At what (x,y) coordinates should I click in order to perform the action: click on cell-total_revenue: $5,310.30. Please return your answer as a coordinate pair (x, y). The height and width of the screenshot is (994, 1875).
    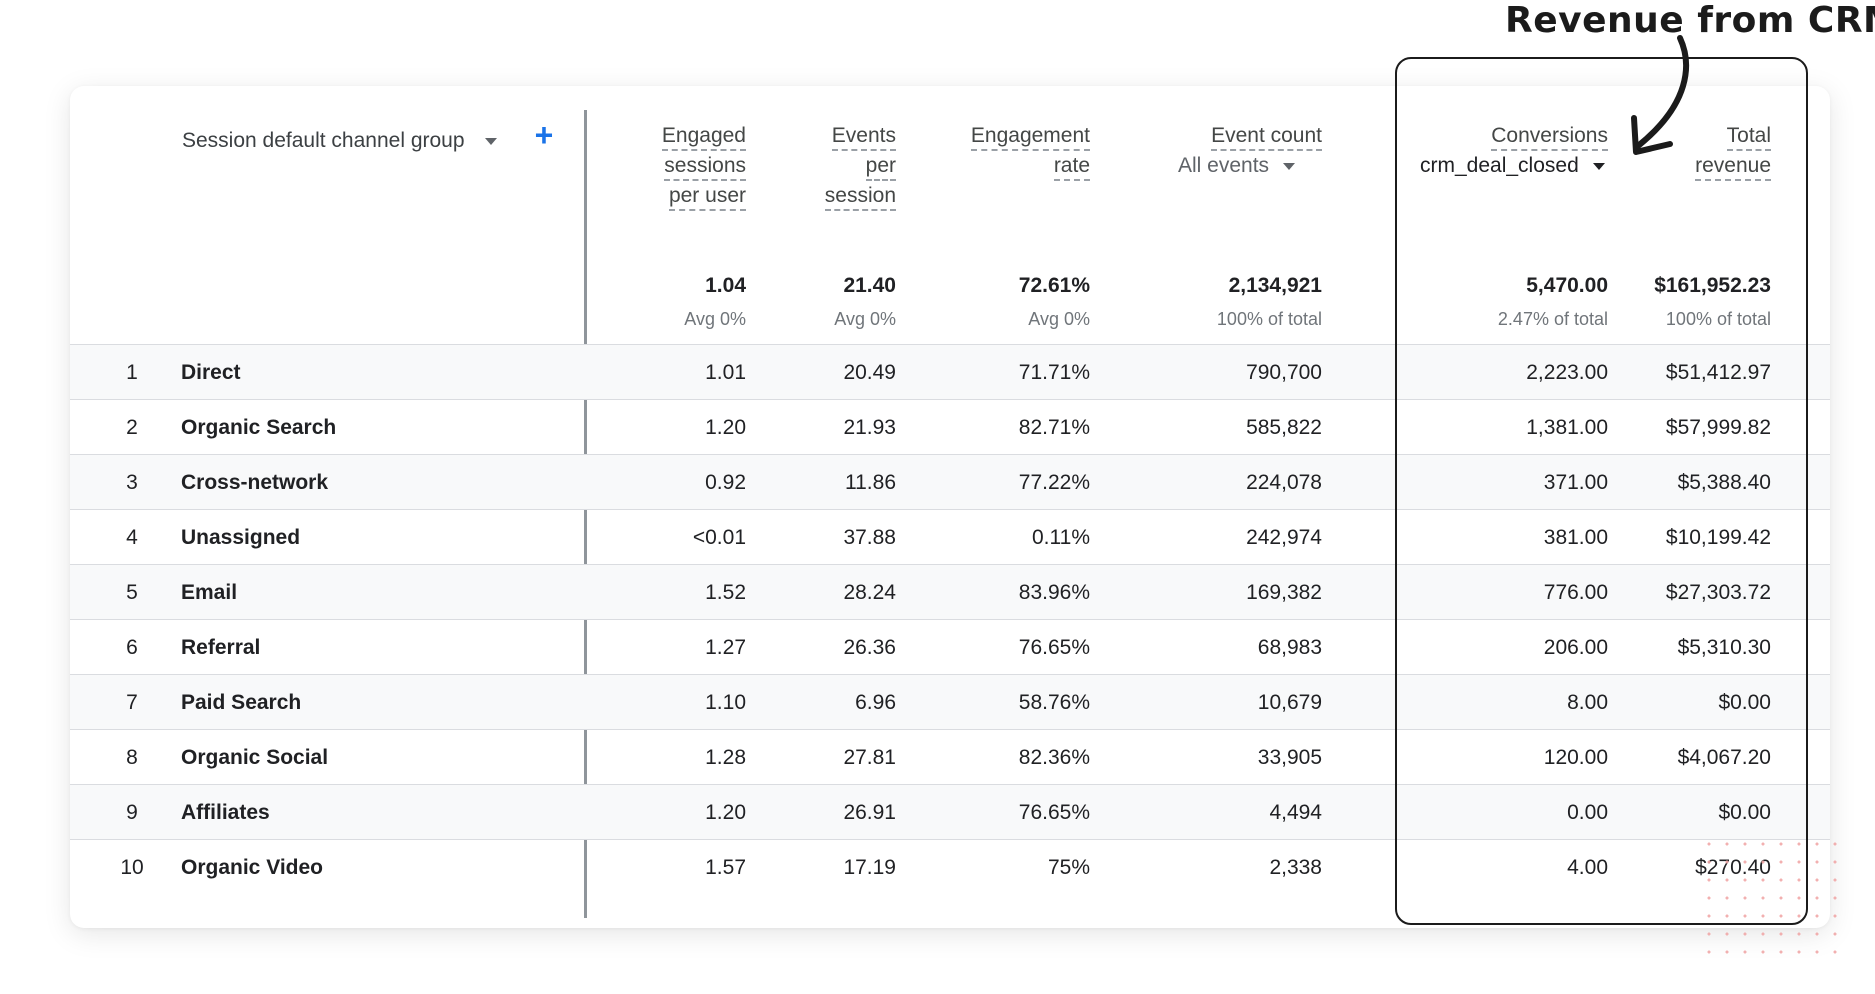
    Looking at the image, I should click on (1724, 647).